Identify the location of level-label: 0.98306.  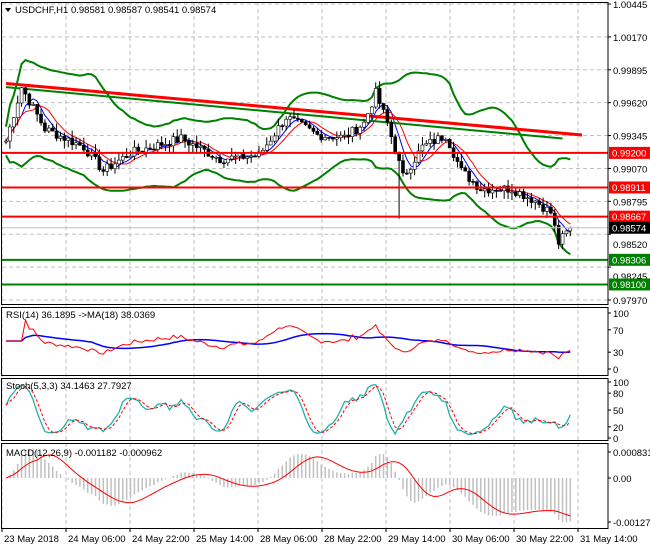
(629, 260).